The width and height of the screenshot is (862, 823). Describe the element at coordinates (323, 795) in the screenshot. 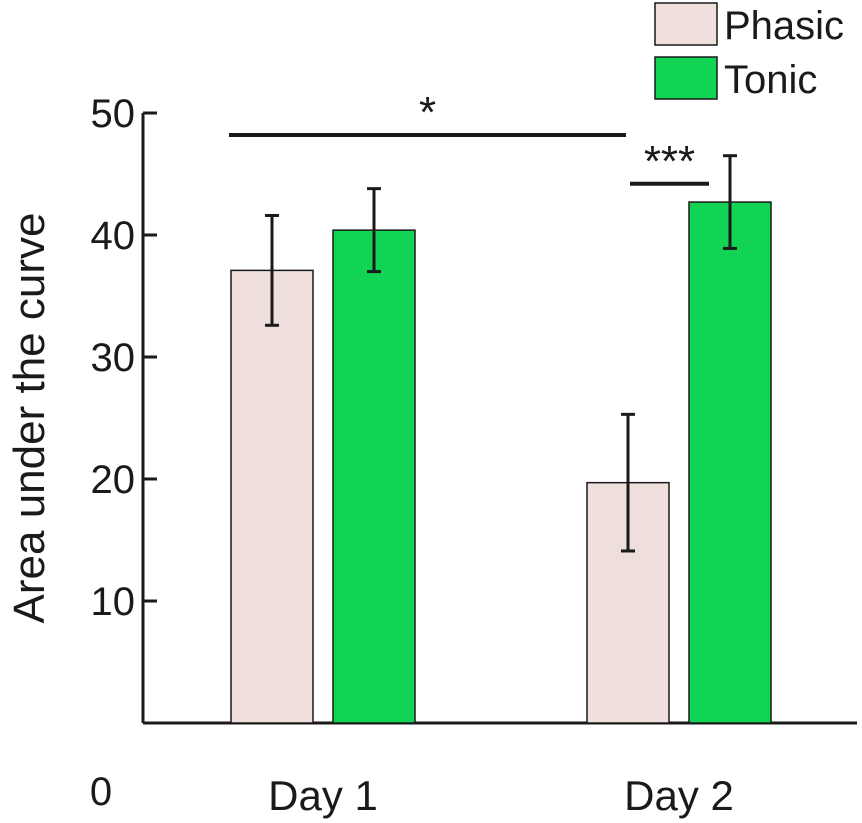

I see `category-label: Day 1` at that location.